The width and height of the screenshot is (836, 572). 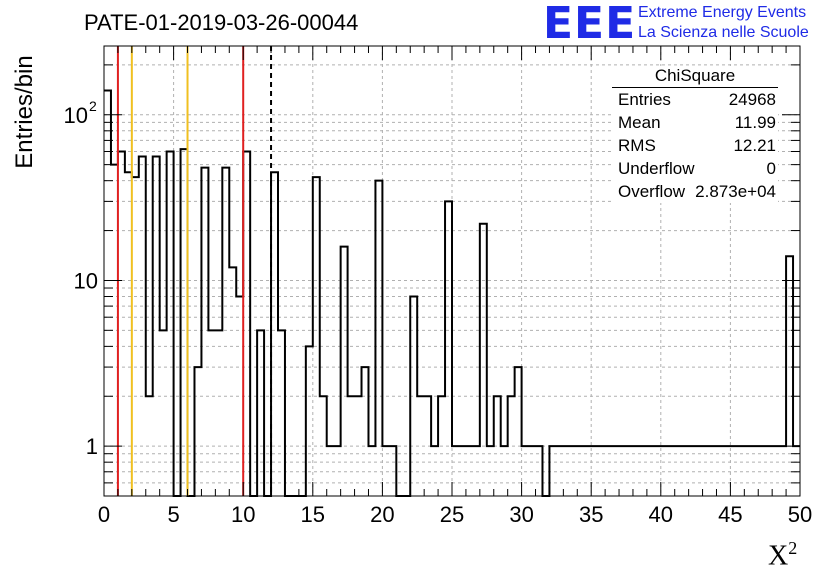 What do you see at coordinates (661, 514) in the screenshot?
I see `x-tick-label: 40` at bounding box center [661, 514].